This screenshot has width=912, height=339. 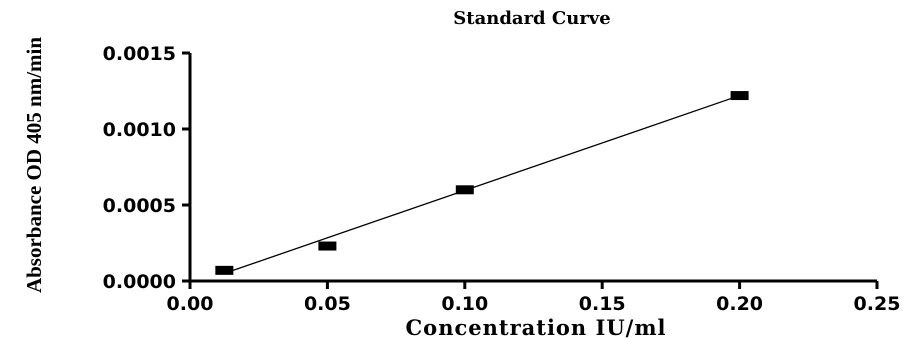 What do you see at coordinates (190, 304) in the screenshot?
I see `x-tick-label: 0.00` at bounding box center [190, 304].